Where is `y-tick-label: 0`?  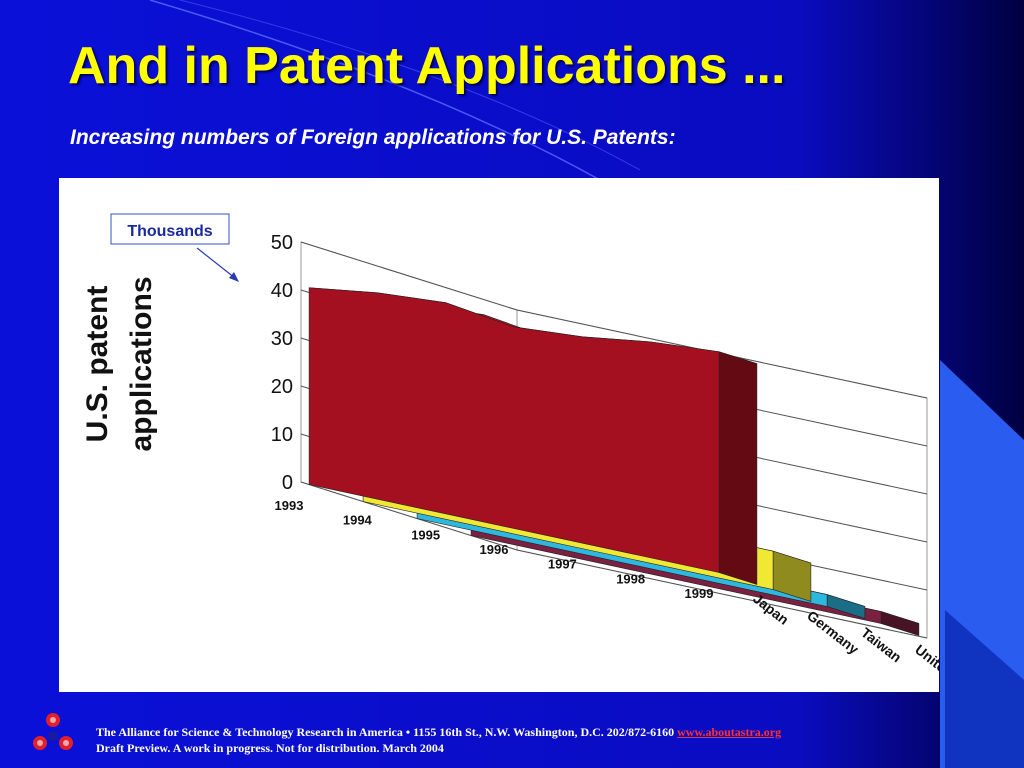 y-tick-label: 0 is located at coordinates (287, 483).